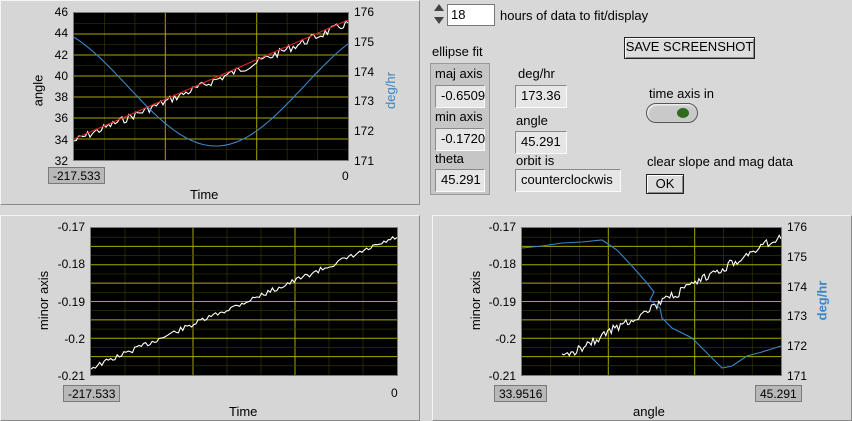 The image size is (852, 421). What do you see at coordinates (541, 142) in the screenshot?
I see `angle-value: 45.291` at bounding box center [541, 142].